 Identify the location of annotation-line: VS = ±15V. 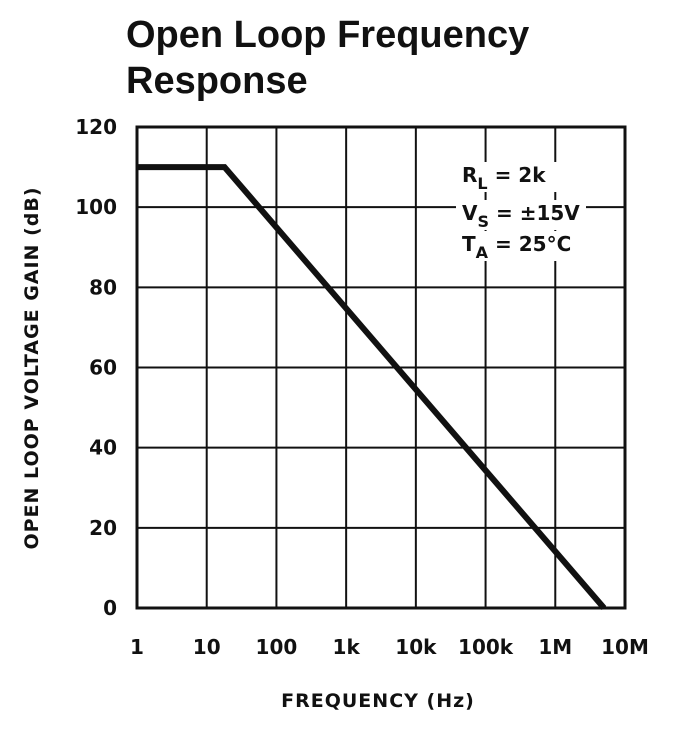
(521, 216).